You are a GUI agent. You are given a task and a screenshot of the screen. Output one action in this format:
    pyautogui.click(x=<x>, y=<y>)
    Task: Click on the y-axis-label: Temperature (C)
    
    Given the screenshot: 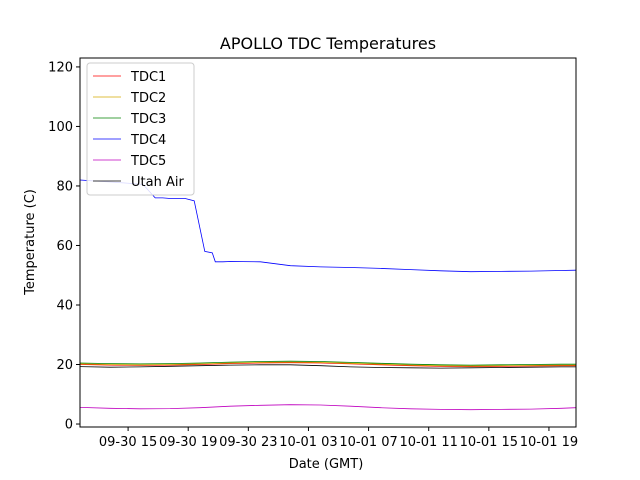 What is the action you would take?
    pyautogui.click(x=30, y=242)
    